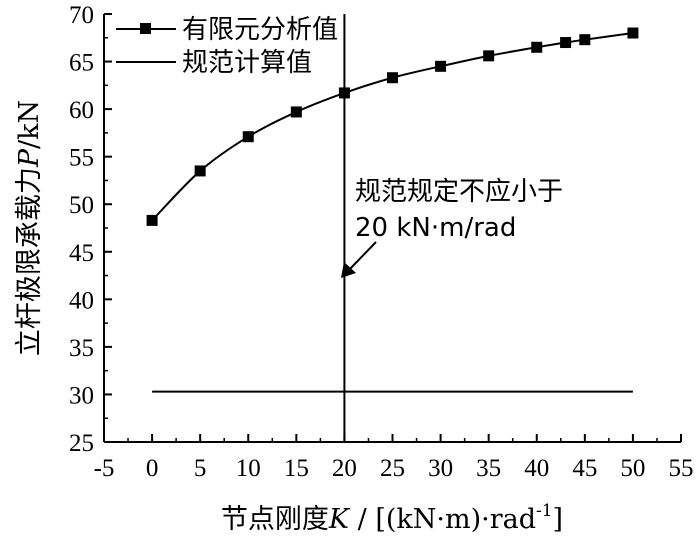  What do you see at coordinates (348, 270) in the screenshot?
I see `annotation-arrowhead` at bounding box center [348, 270].